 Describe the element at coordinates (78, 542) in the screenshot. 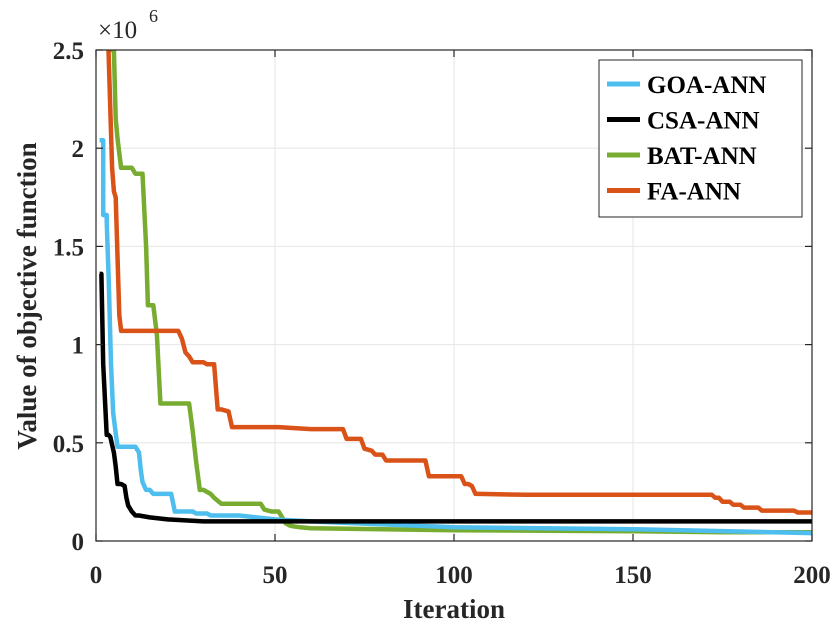

I see `y-tick-label: 0` at that location.